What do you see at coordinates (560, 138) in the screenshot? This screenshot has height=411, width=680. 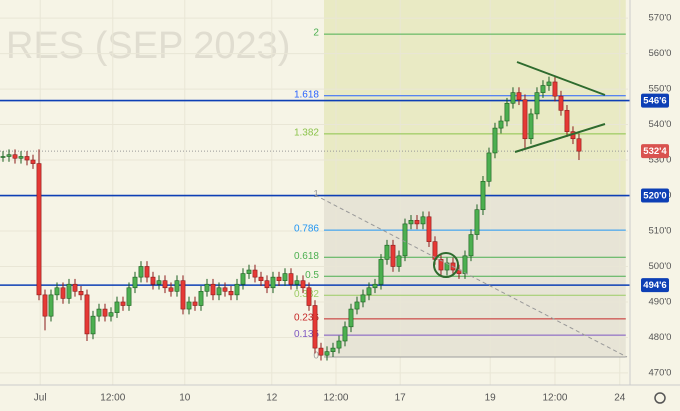 I see `triangle-line` at bounding box center [560, 138].